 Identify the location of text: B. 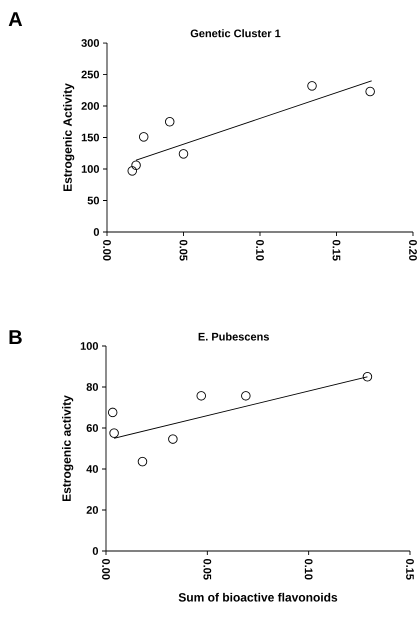
(16, 337).